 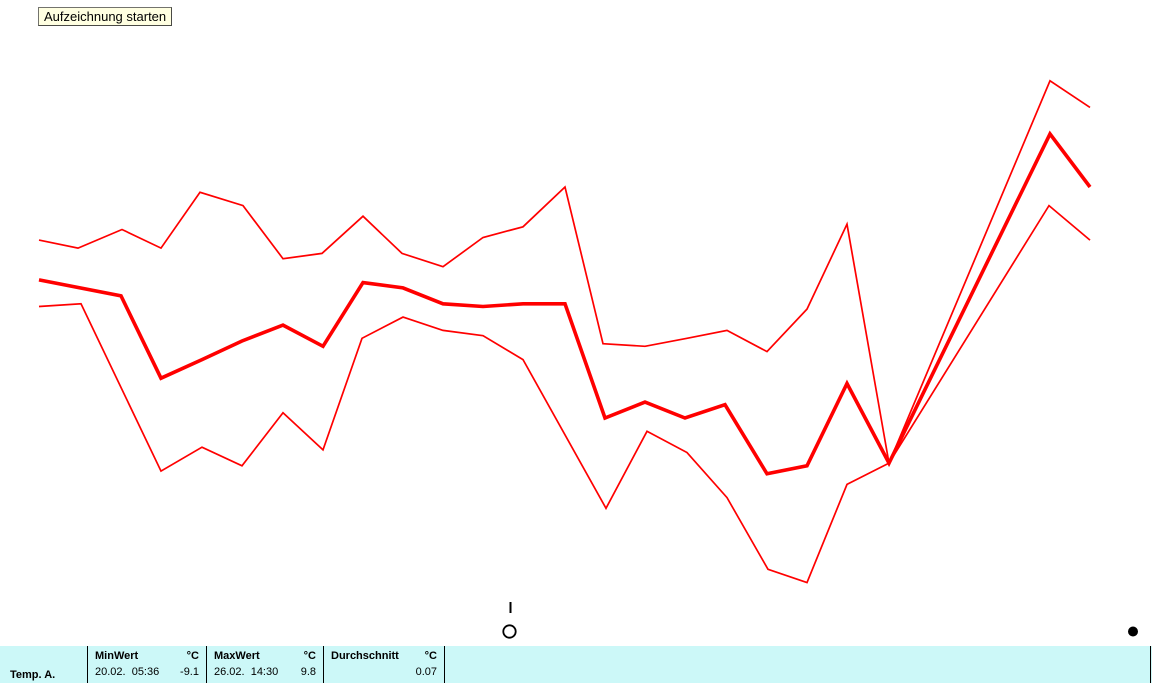 What do you see at coordinates (33, 675) in the screenshot?
I see `channel-label: Temp. A.` at bounding box center [33, 675].